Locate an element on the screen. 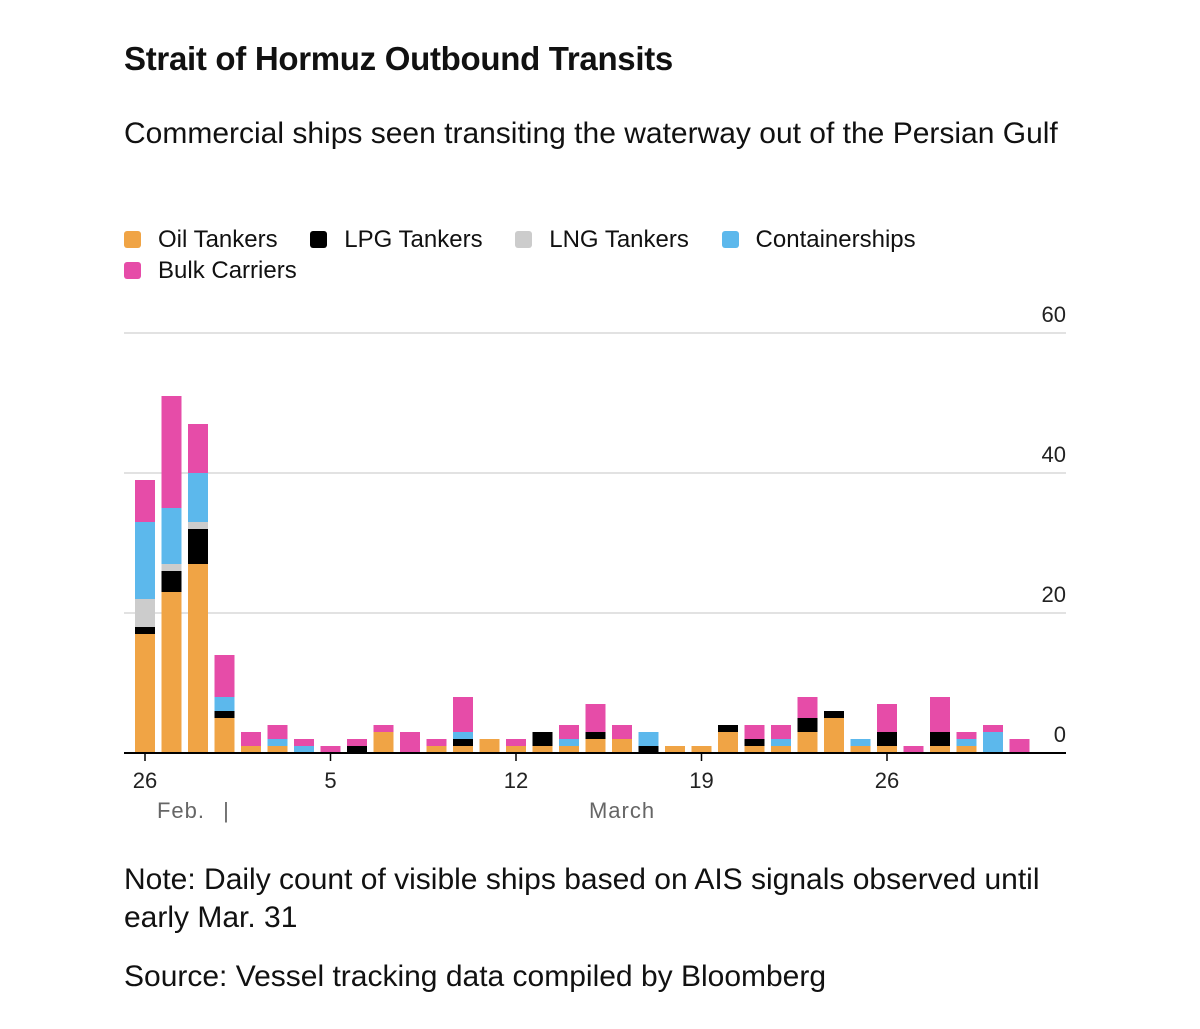 This screenshot has width=1200, height=1029. legend-swatch-oil-tankers is located at coordinates (132, 239).